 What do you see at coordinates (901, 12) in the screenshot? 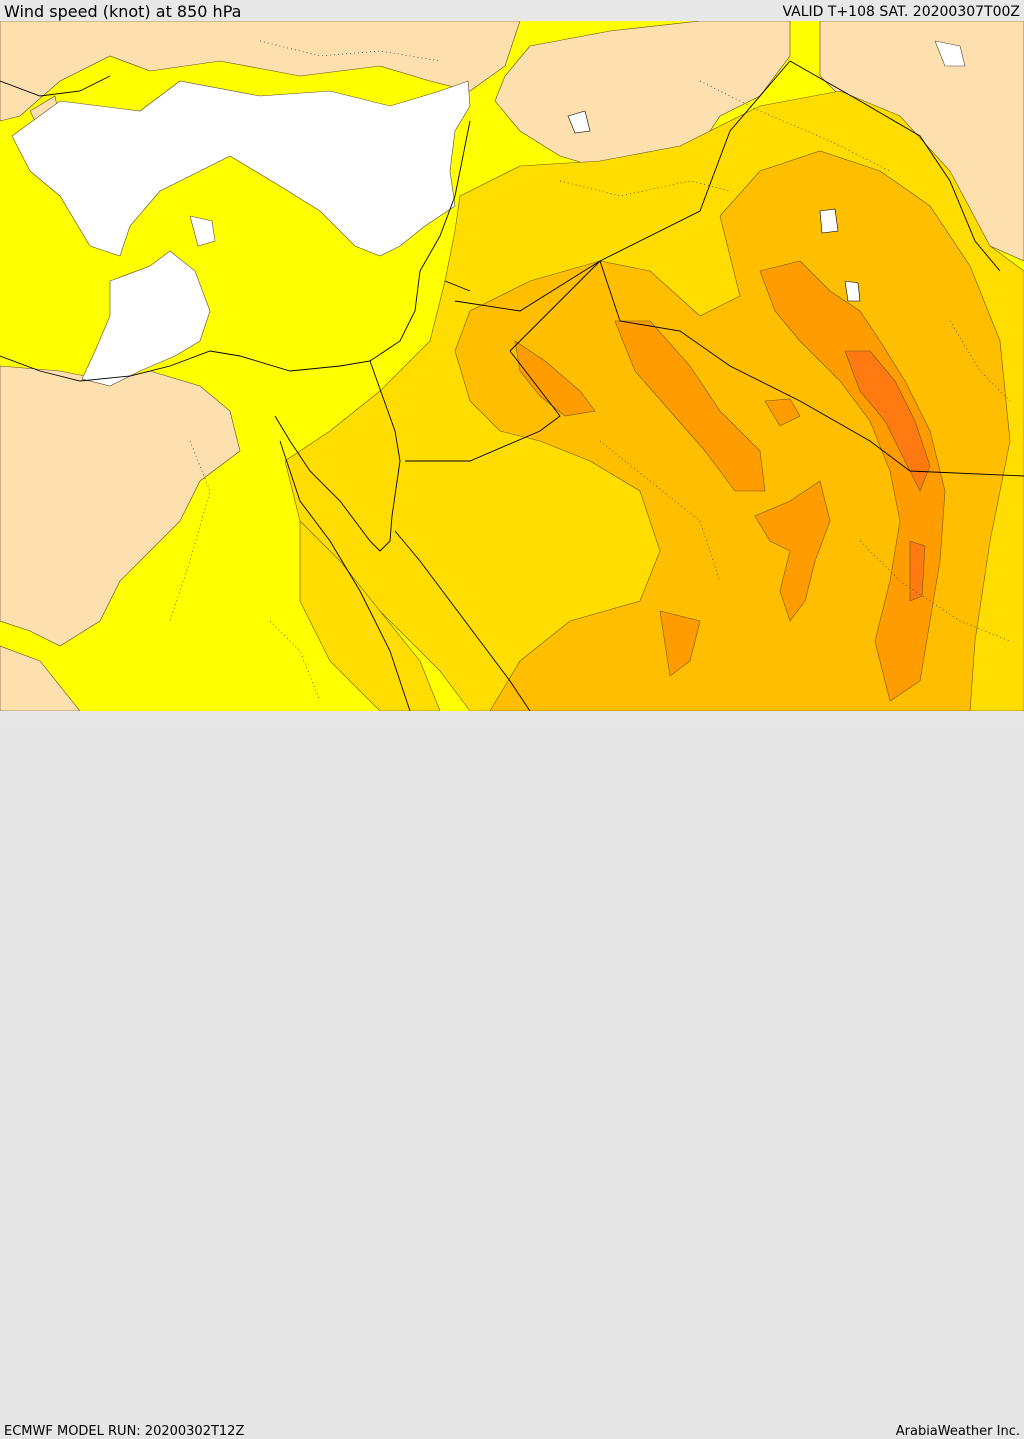
I see `valid-time: VALID T+108 SAT. 20200307T00Z` at bounding box center [901, 12].